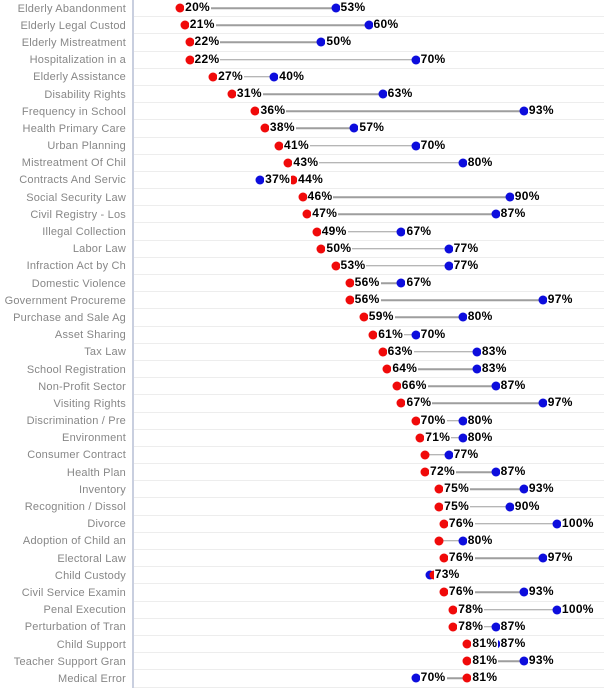 This screenshot has width=604, height=688. What do you see at coordinates (106, 524) in the screenshot?
I see `category-label: Divorce` at bounding box center [106, 524].